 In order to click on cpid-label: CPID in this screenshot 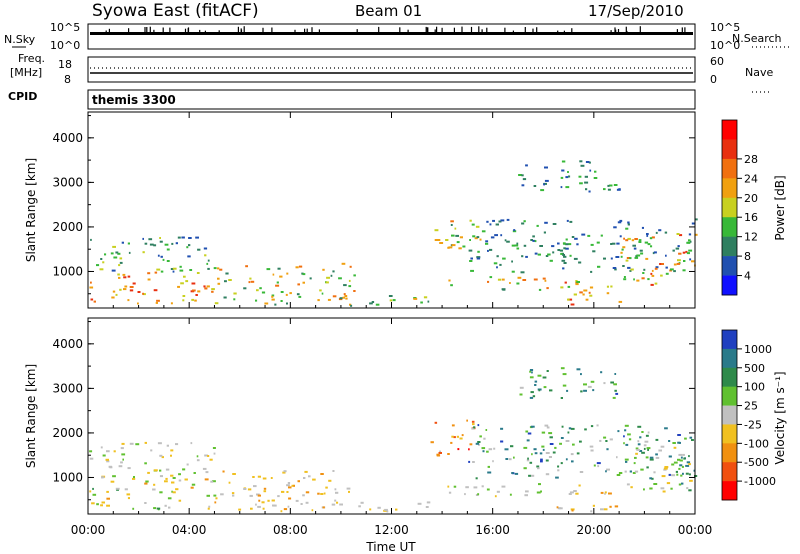, I will do `click(22, 96)`.